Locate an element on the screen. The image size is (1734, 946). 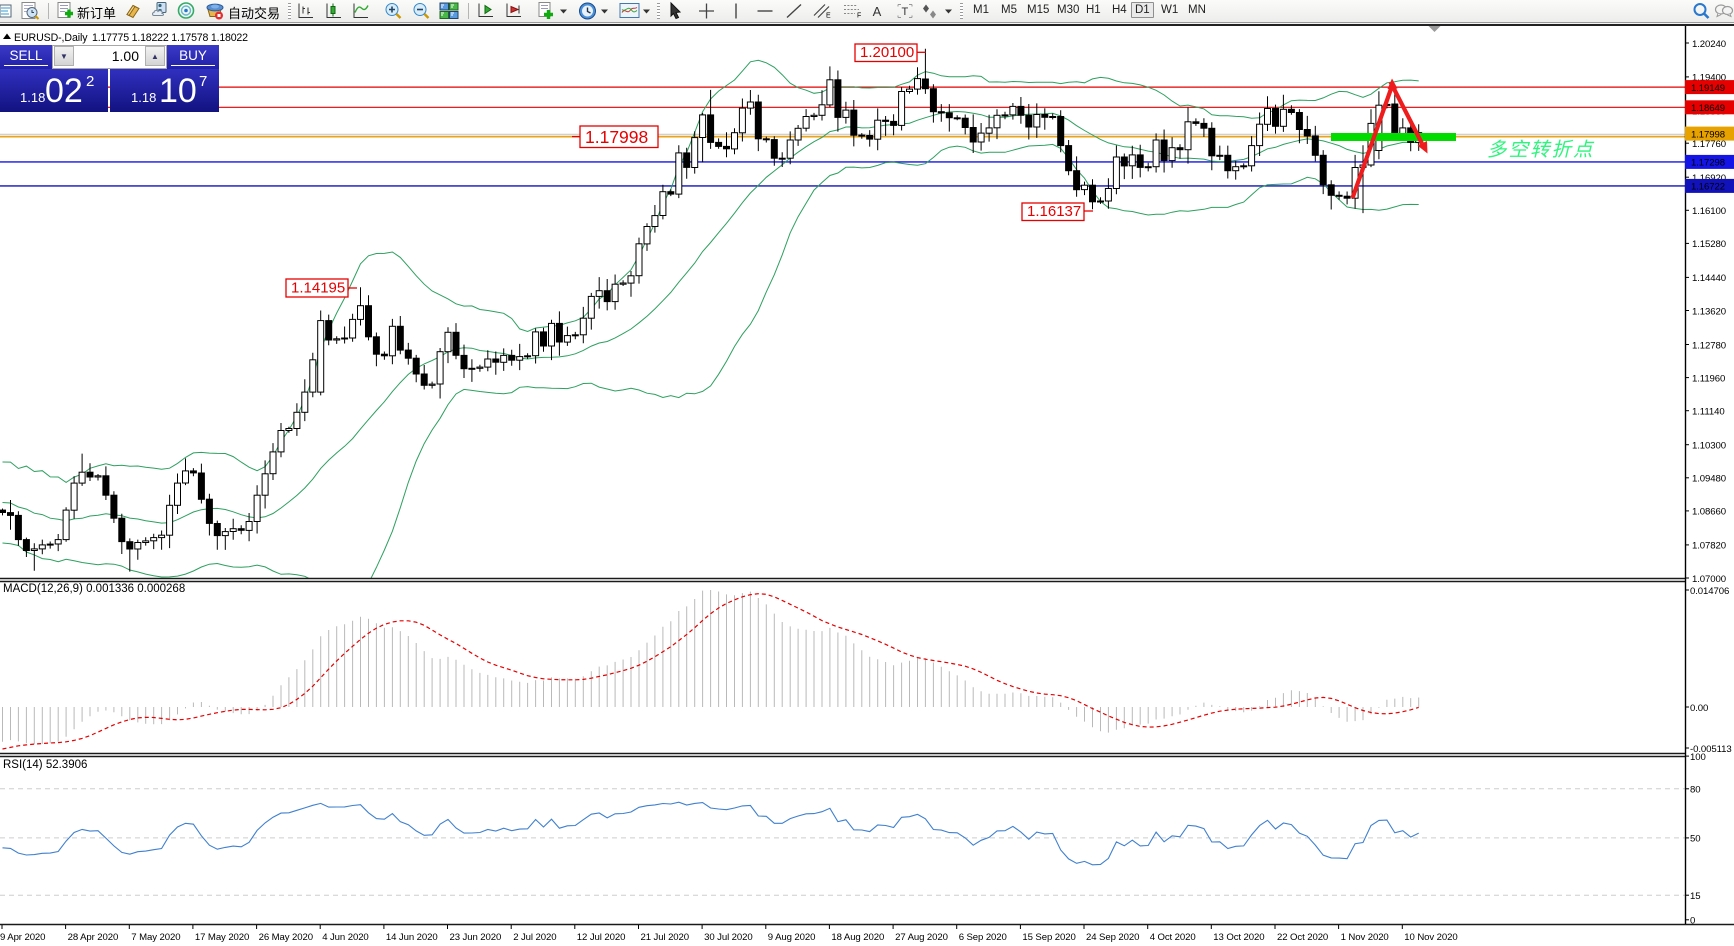
svg-text: 0 is located at coordinates (1692, 921).